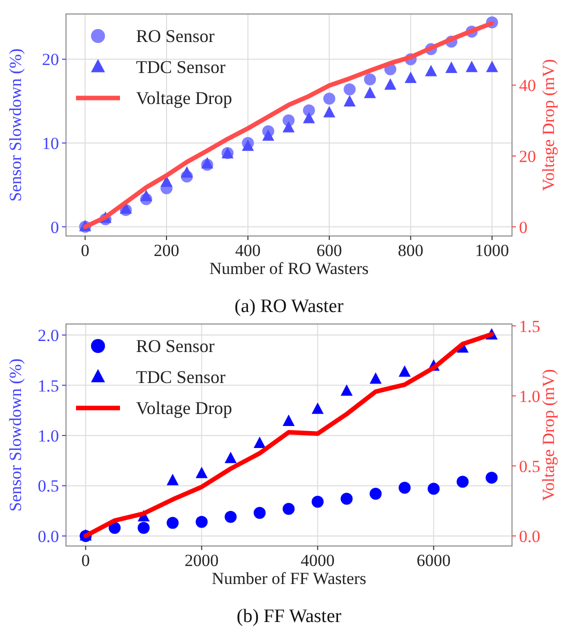 The width and height of the screenshot is (566, 633). I want to click on y2-tick-label: 40, so click(527, 86).